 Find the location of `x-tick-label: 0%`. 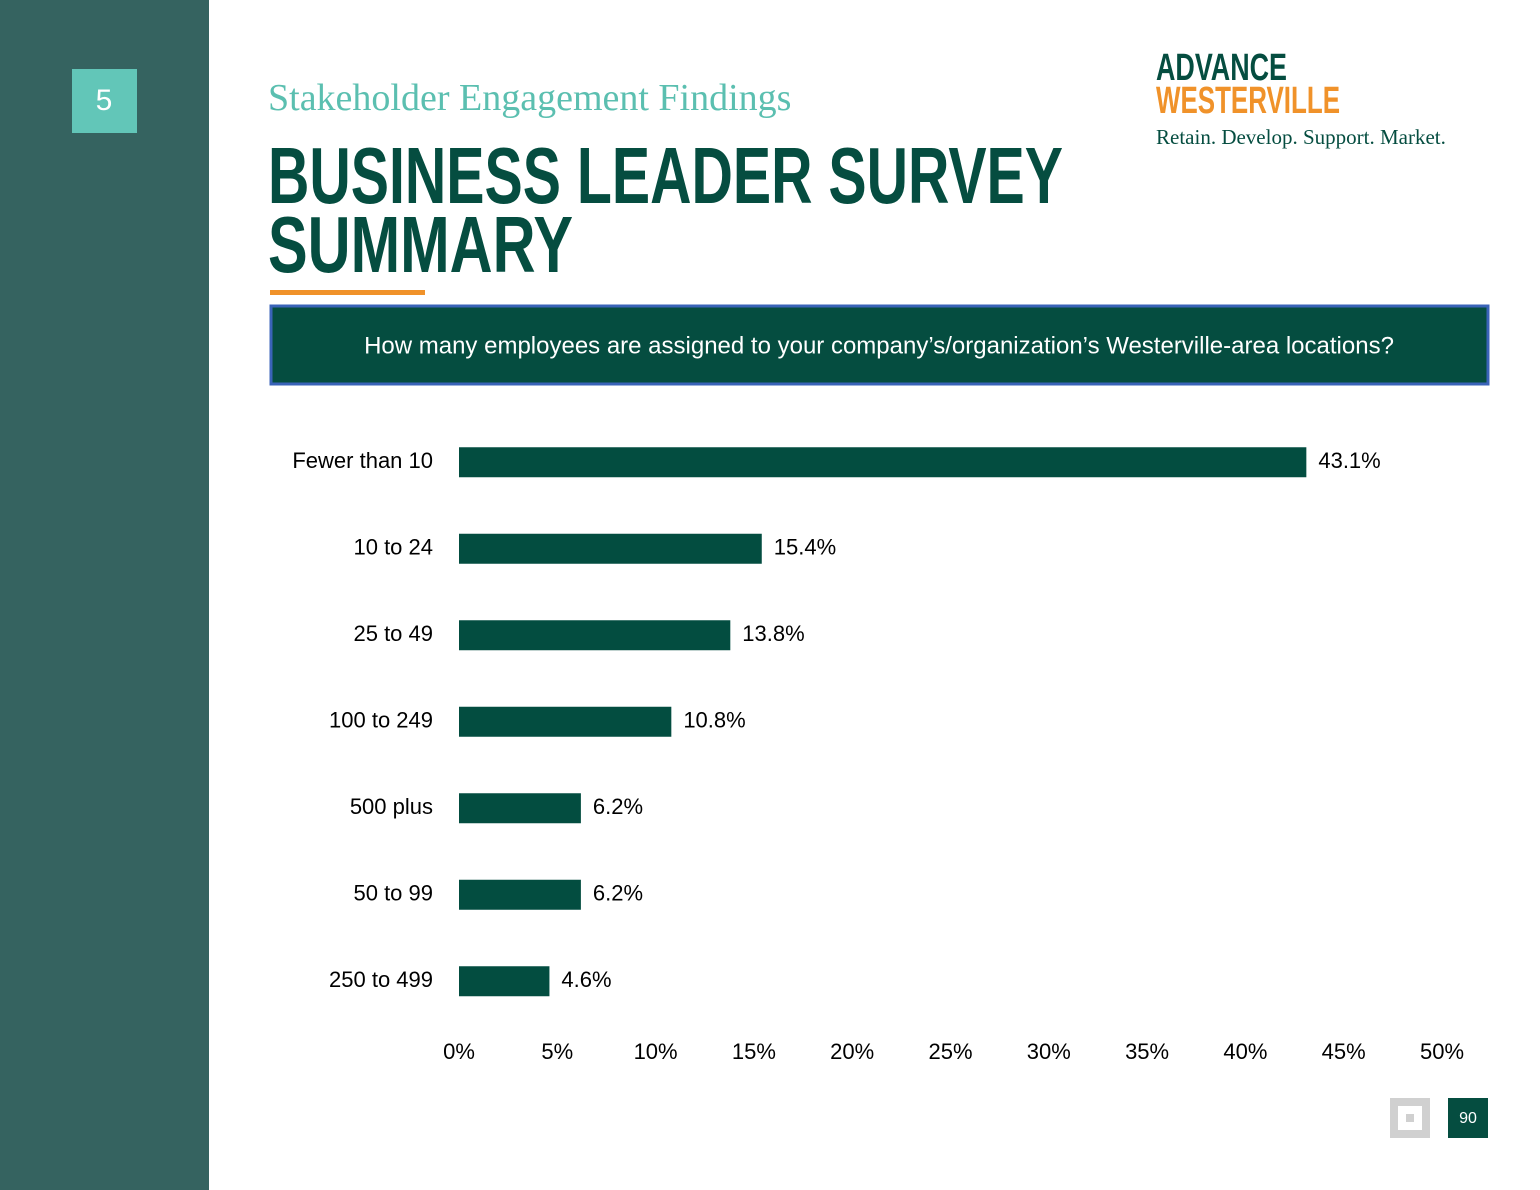

x-tick-label: 0% is located at coordinates (459, 1051).